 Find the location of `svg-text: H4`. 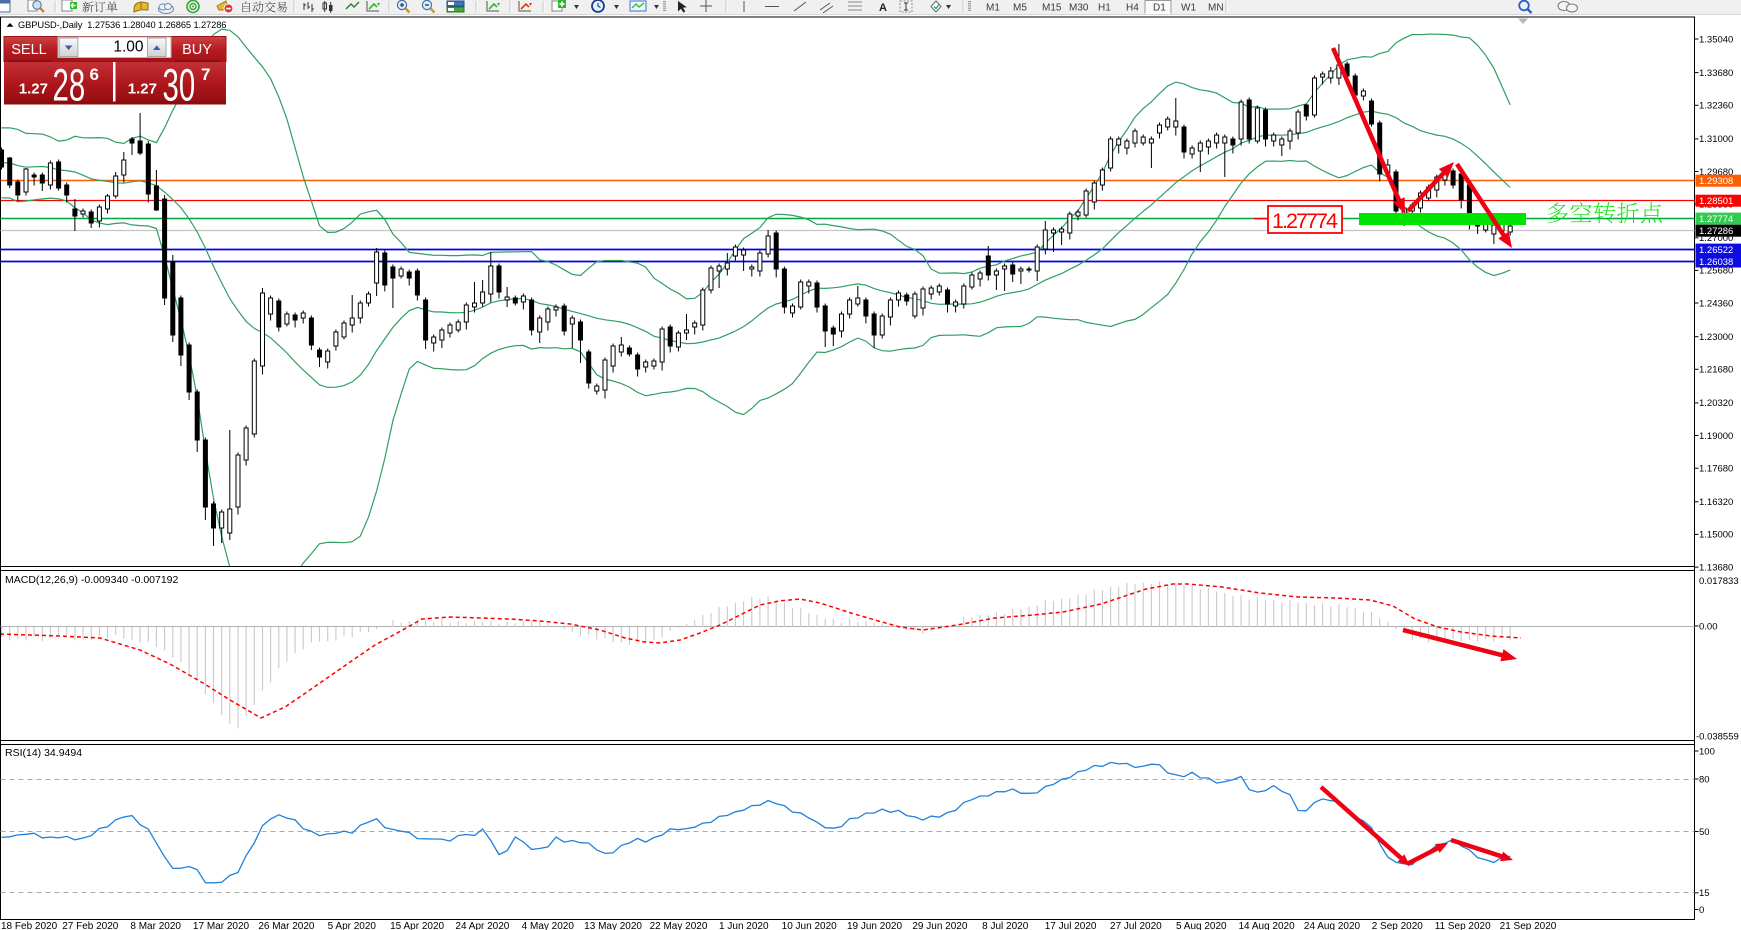

svg-text: H4 is located at coordinates (1132, 8).